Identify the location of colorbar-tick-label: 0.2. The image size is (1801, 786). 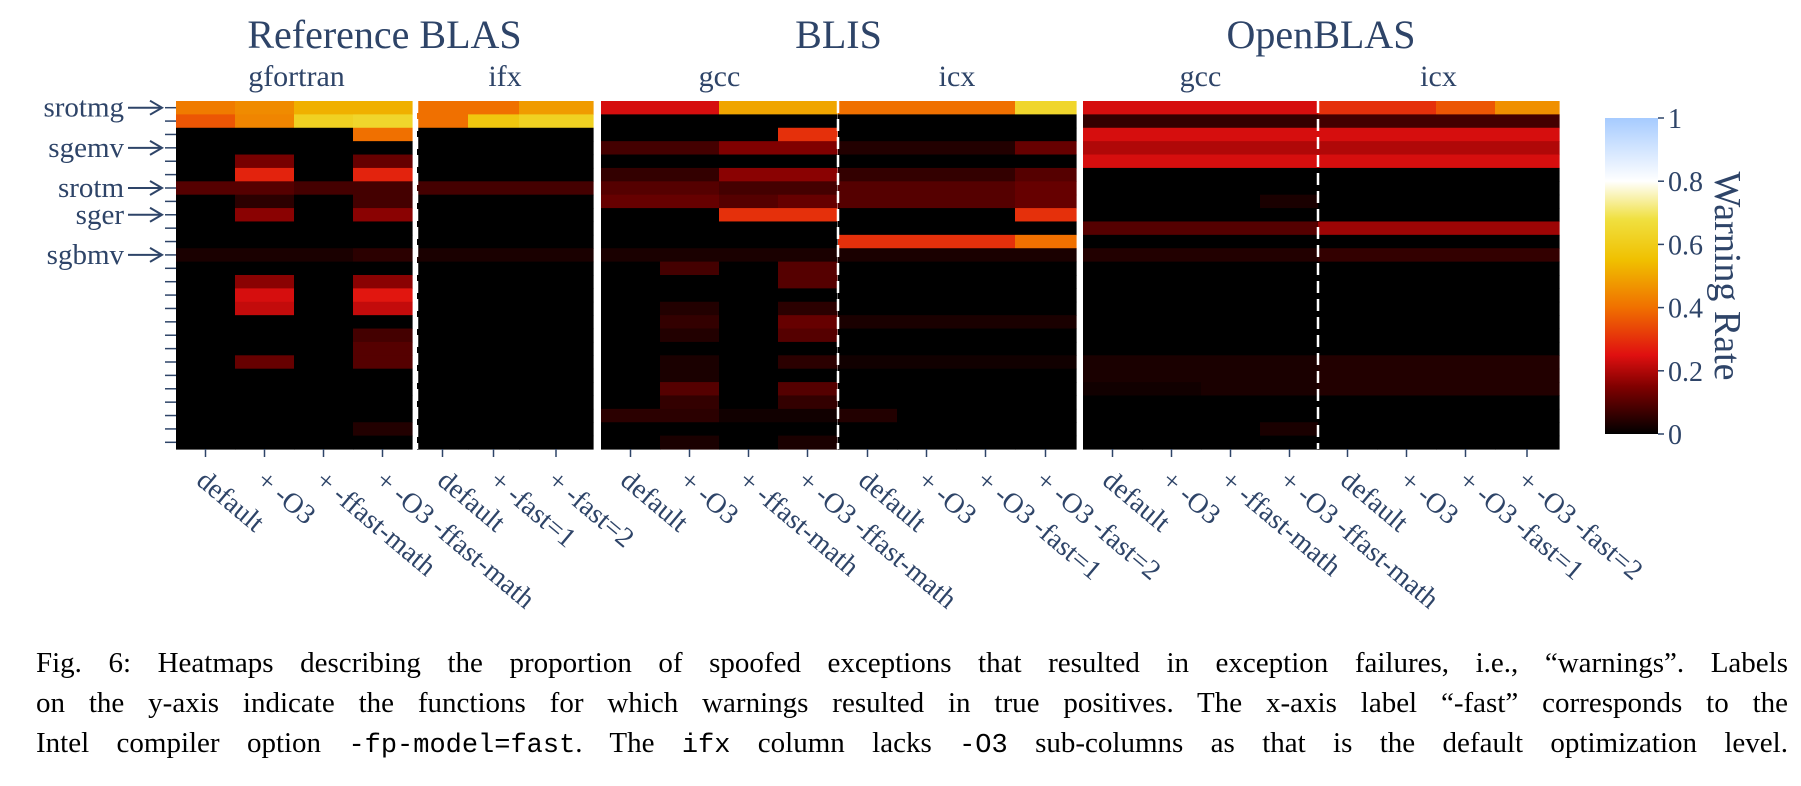
(1685, 372).